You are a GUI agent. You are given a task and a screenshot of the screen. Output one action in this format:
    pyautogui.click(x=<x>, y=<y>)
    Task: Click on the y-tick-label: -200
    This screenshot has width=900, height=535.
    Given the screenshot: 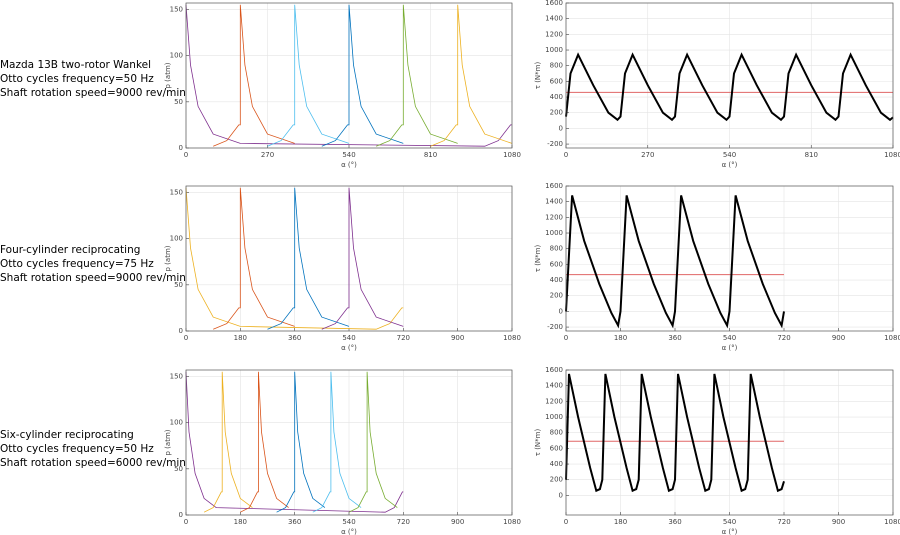 What is the action you would take?
    pyautogui.click(x=555, y=327)
    